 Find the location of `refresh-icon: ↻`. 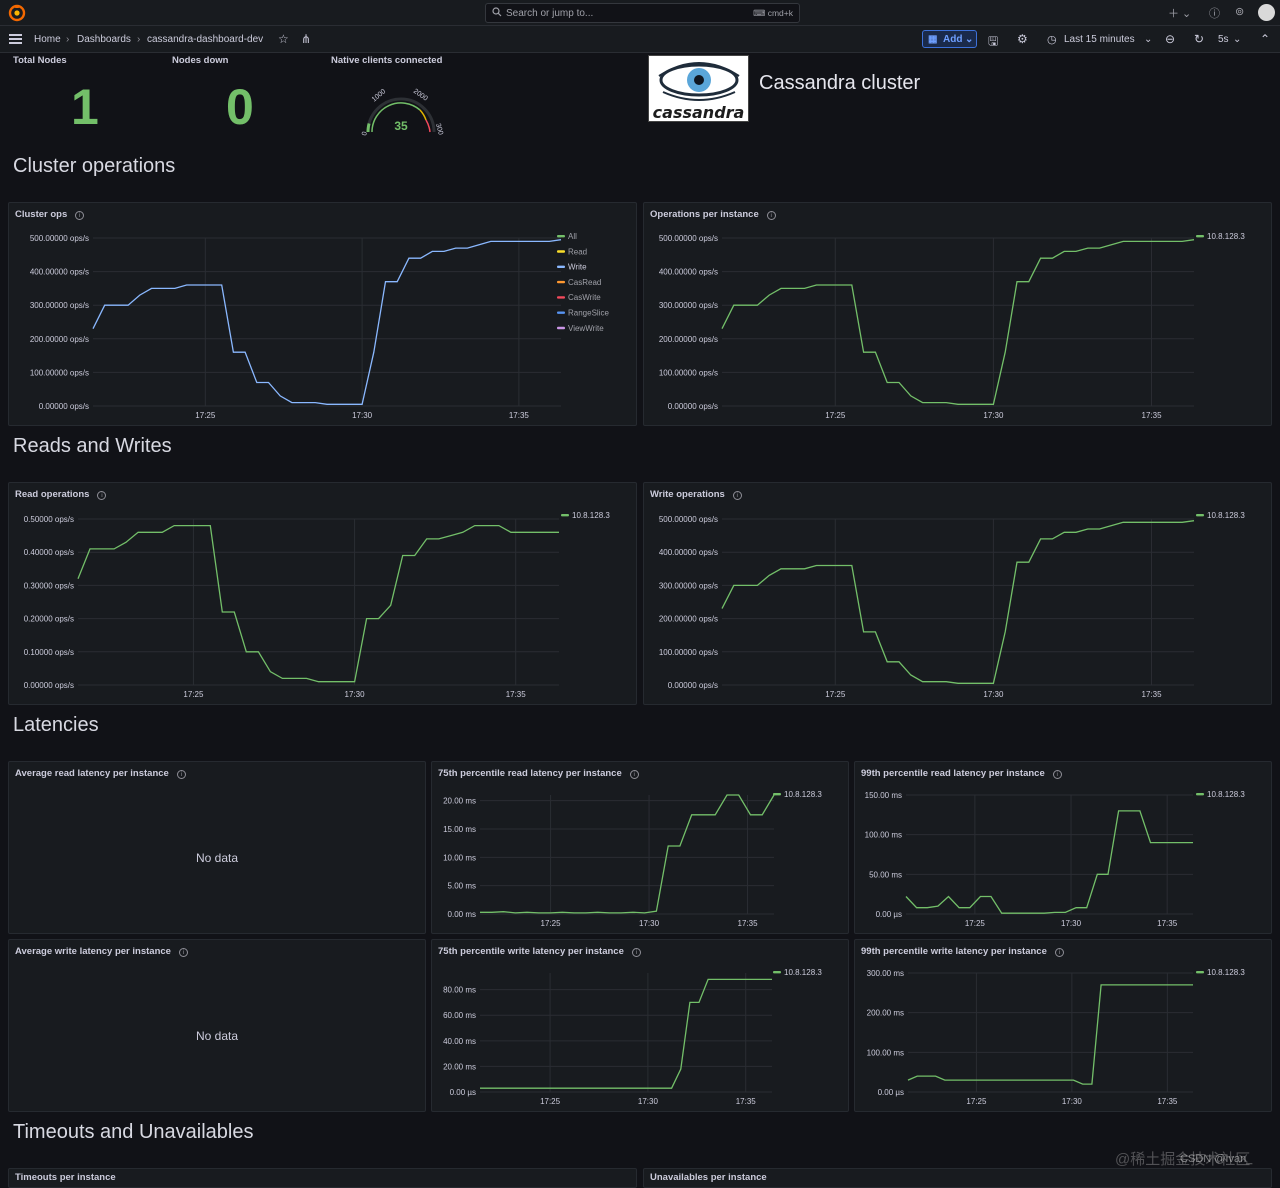

refresh-icon: ↻ is located at coordinates (1199, 39).